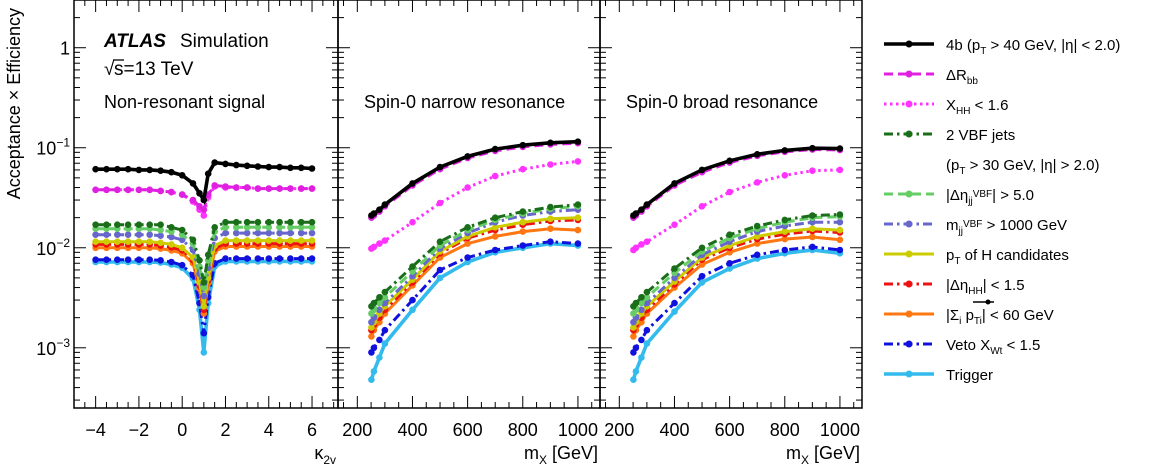 This screenshot has height=469, width=1164. I want to click on atlas-logo-text: ATLAS, so click(134, 41).